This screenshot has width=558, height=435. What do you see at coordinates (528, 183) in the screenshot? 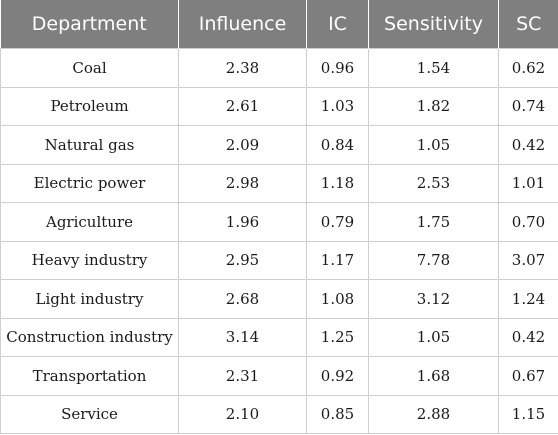
I see `cell-sc: 1.01` at bounding box center [528, 183].